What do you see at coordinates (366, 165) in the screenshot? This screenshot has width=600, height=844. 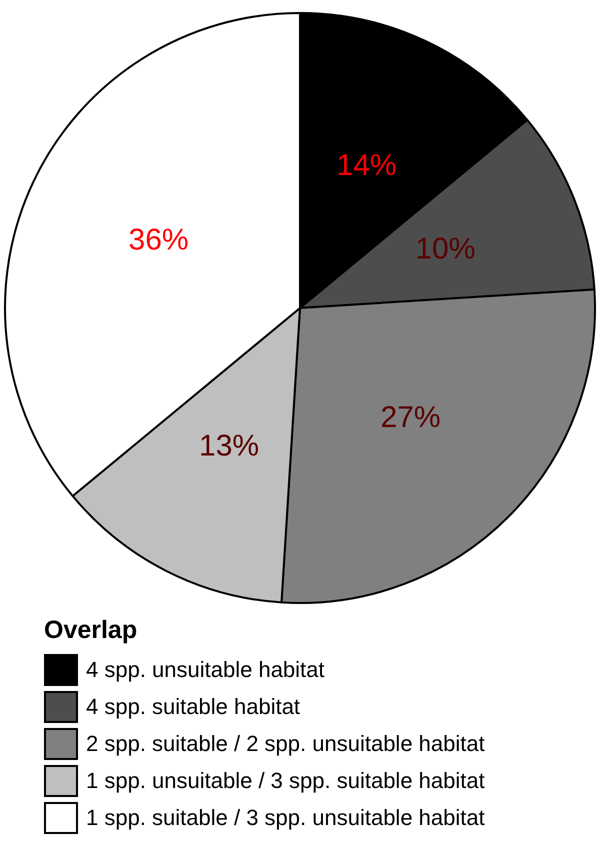 I see `data-label: 14%` at bounding box center [366, 165].